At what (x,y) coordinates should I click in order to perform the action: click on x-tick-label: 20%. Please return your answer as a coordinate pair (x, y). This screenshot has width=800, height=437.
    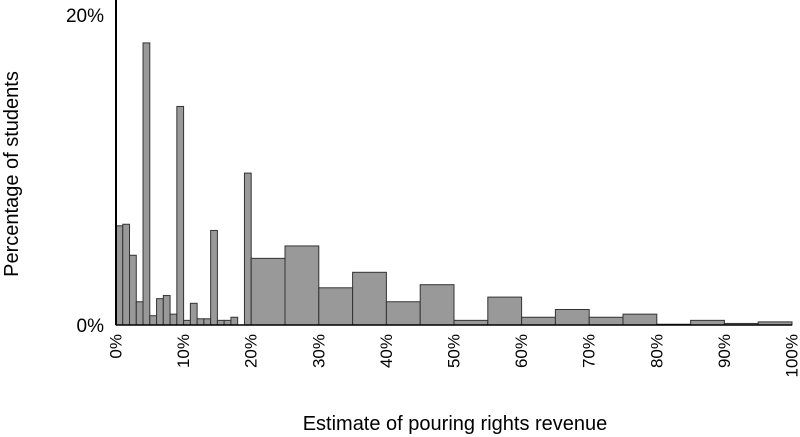
    Looking at the image, I should click on (251, 351).